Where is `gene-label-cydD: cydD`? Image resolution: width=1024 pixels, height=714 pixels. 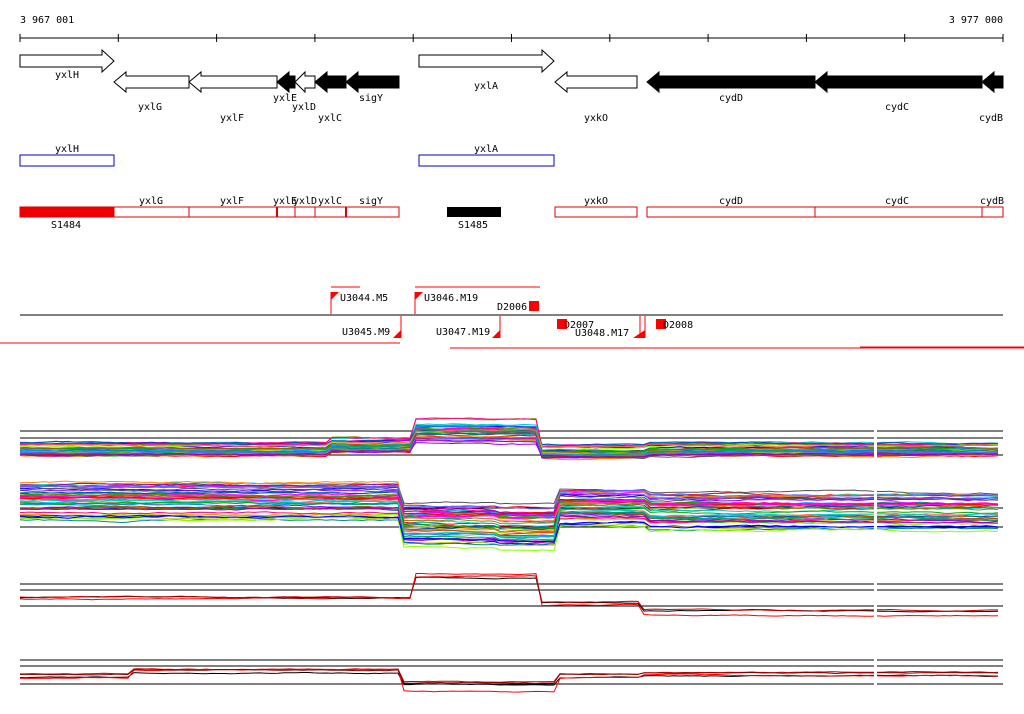
gene-label-cydD: cydD is located at coordinates (731, 98).